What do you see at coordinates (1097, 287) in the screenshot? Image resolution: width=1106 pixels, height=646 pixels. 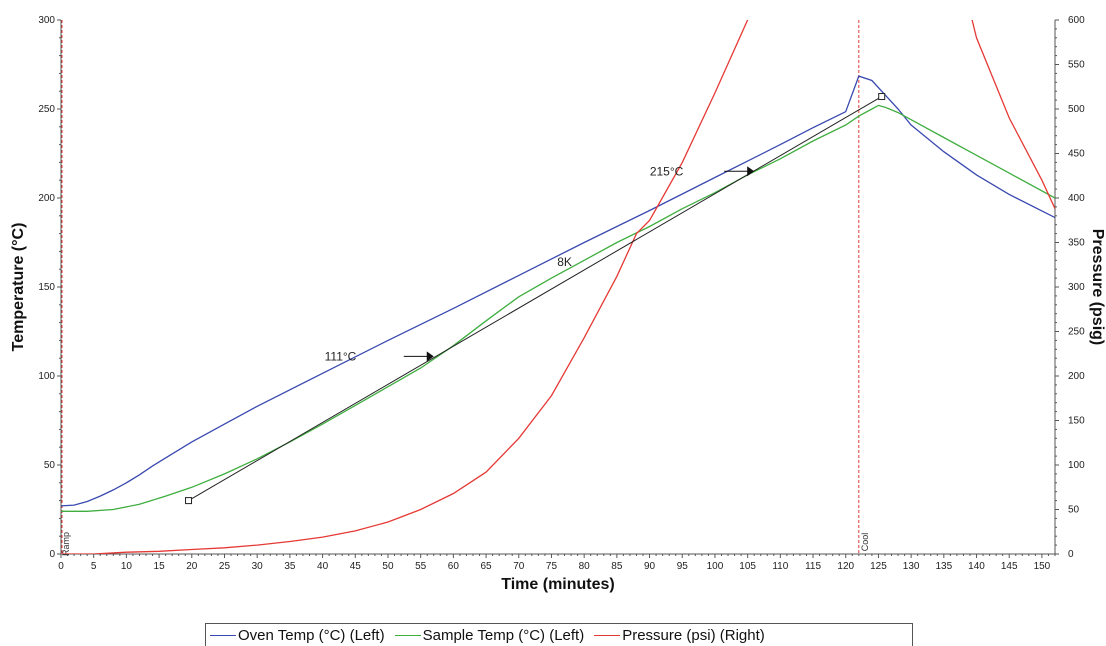 I see `y-axis-right-title: Pressure (psig)` at bounding box center [1097, 287].